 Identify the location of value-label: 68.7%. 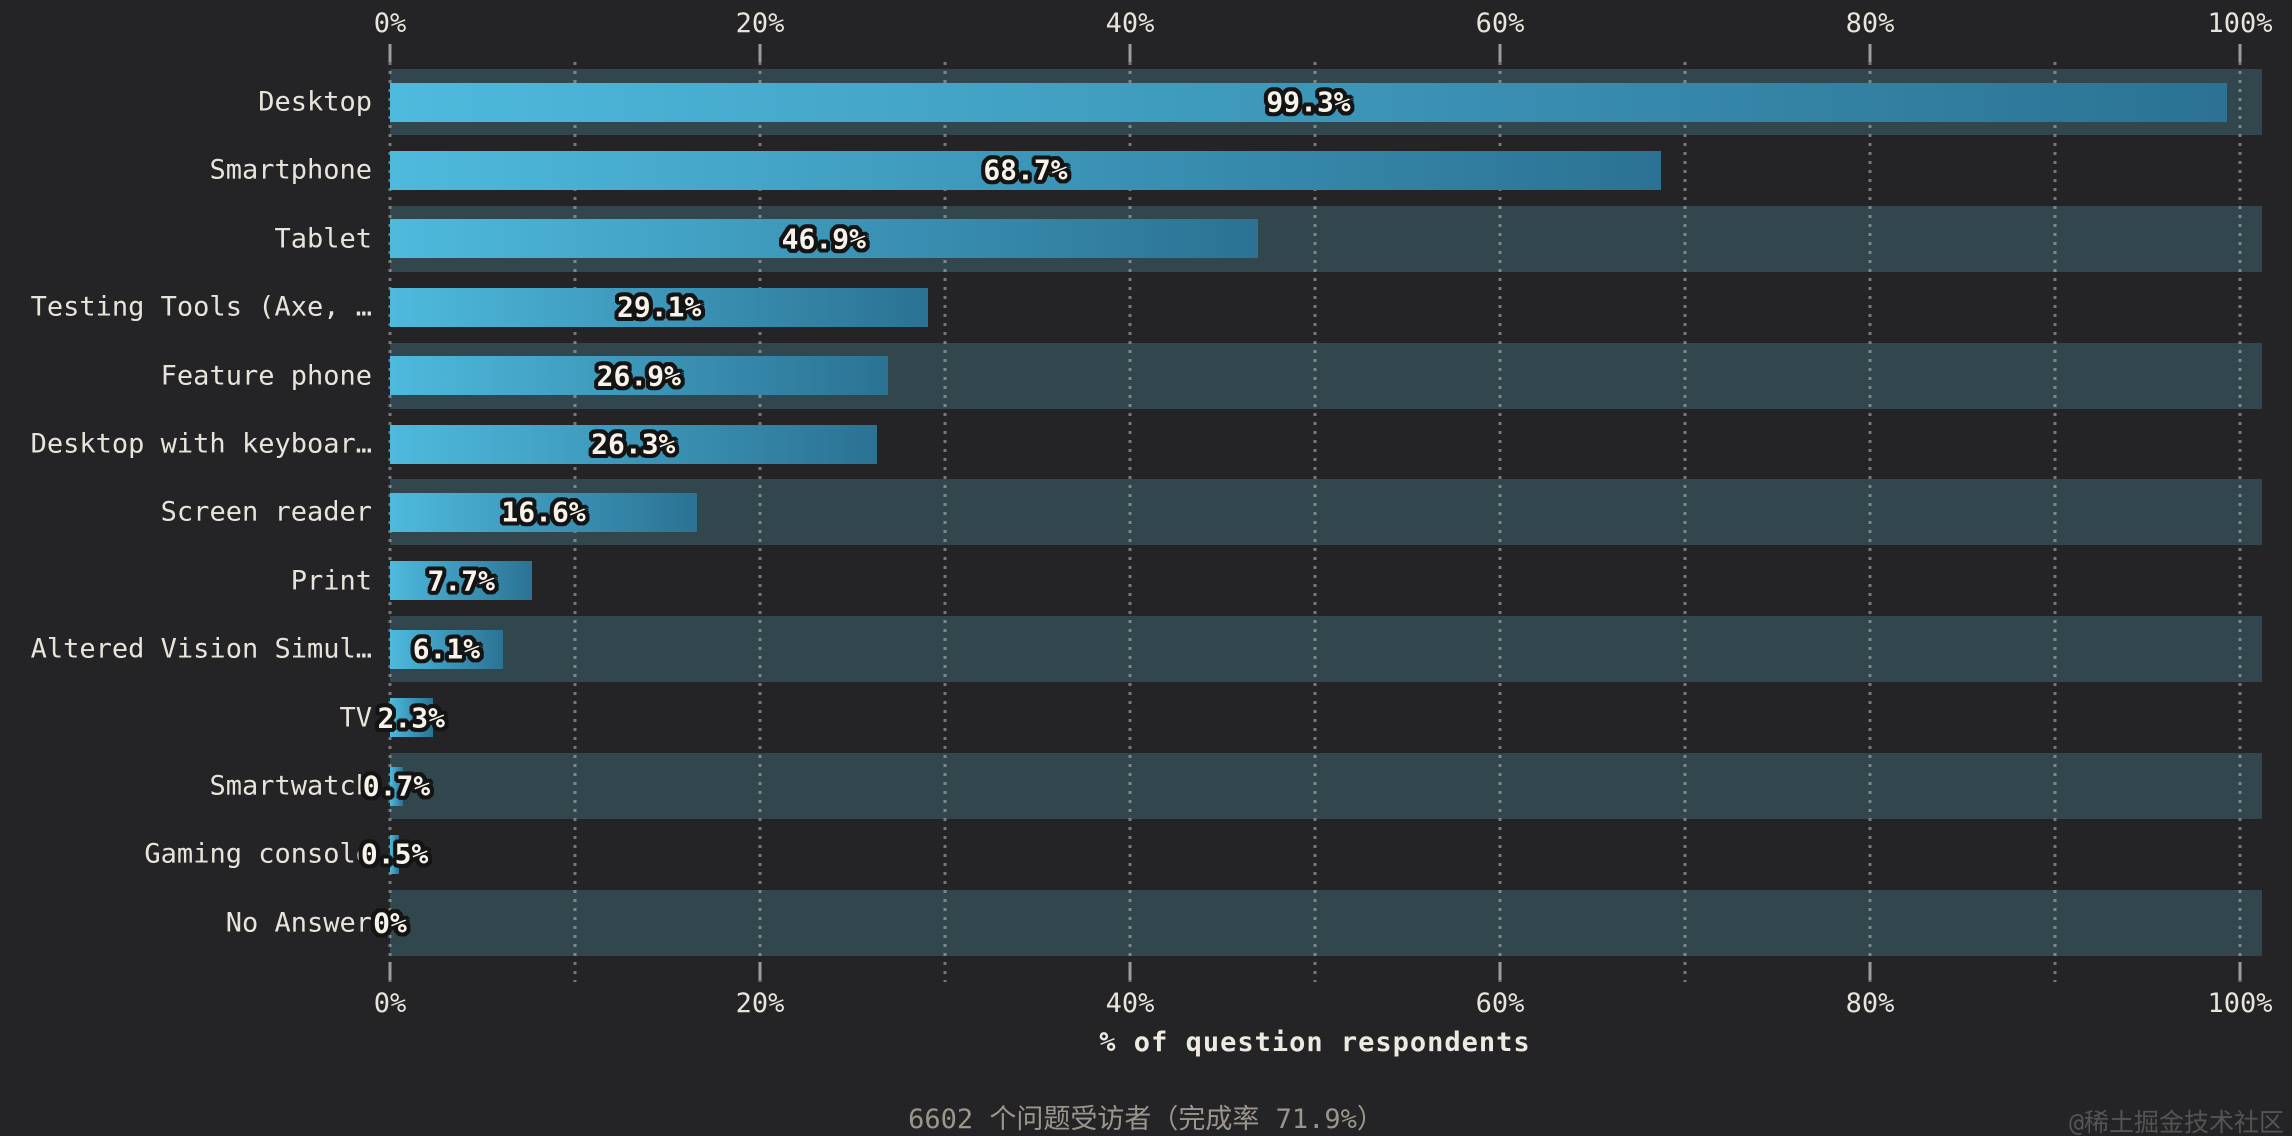
(1025, 170).